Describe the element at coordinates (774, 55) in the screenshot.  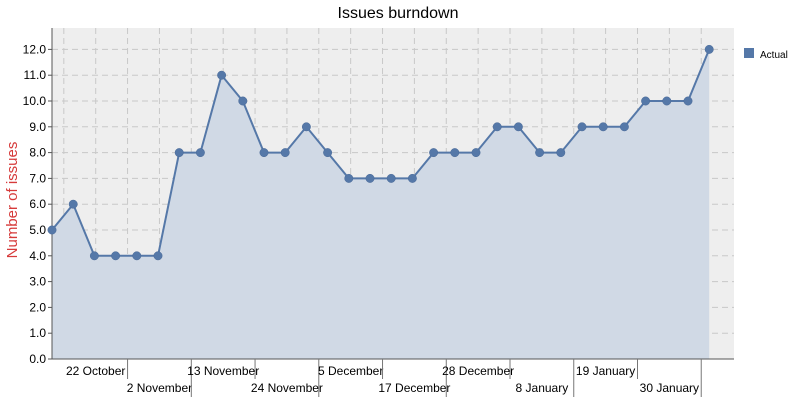
I see `legend-label: Actual` at that location.